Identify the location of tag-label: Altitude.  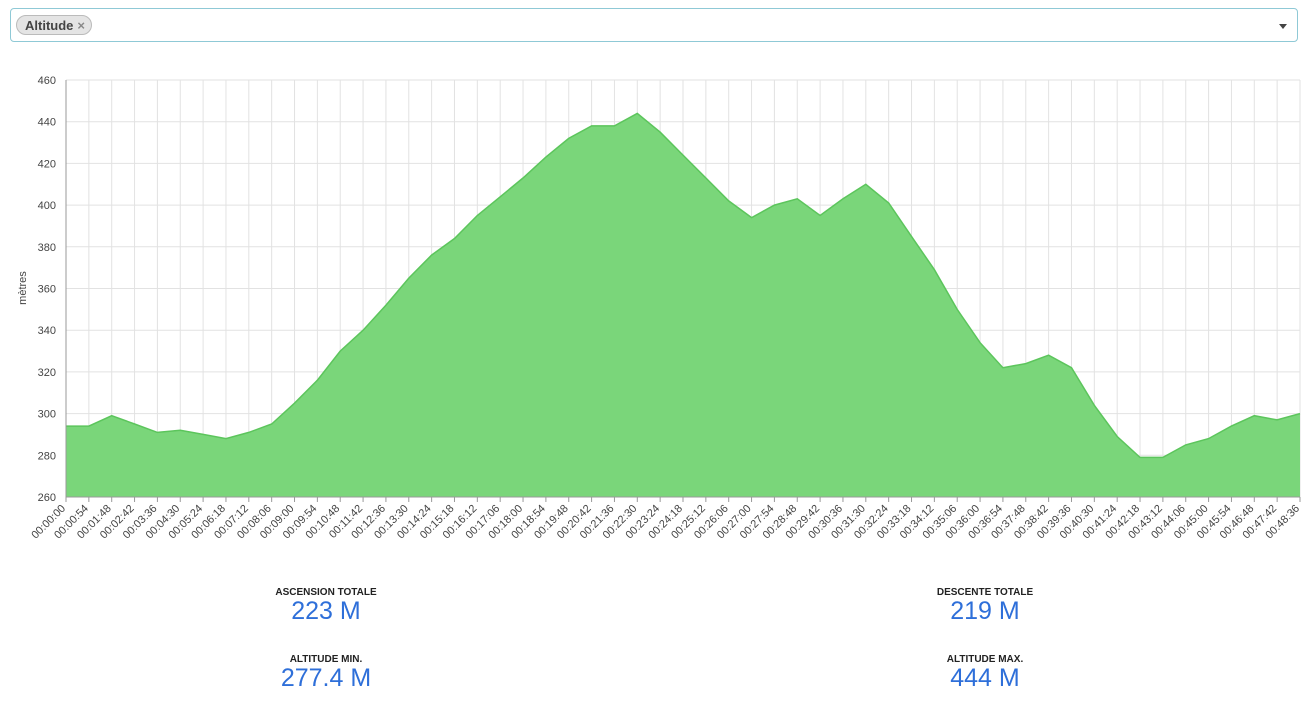
(49, 25).